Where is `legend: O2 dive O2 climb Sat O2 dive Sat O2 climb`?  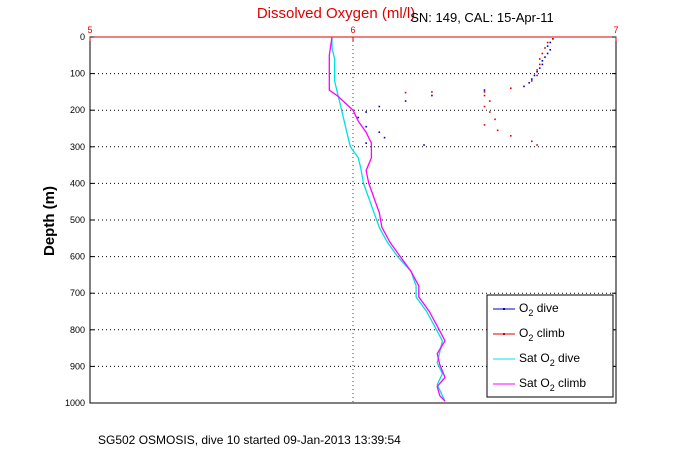 legend: O2 dive O2 climb Sat O2 dive Sat O2 climb is located at coordinates (550, 346).